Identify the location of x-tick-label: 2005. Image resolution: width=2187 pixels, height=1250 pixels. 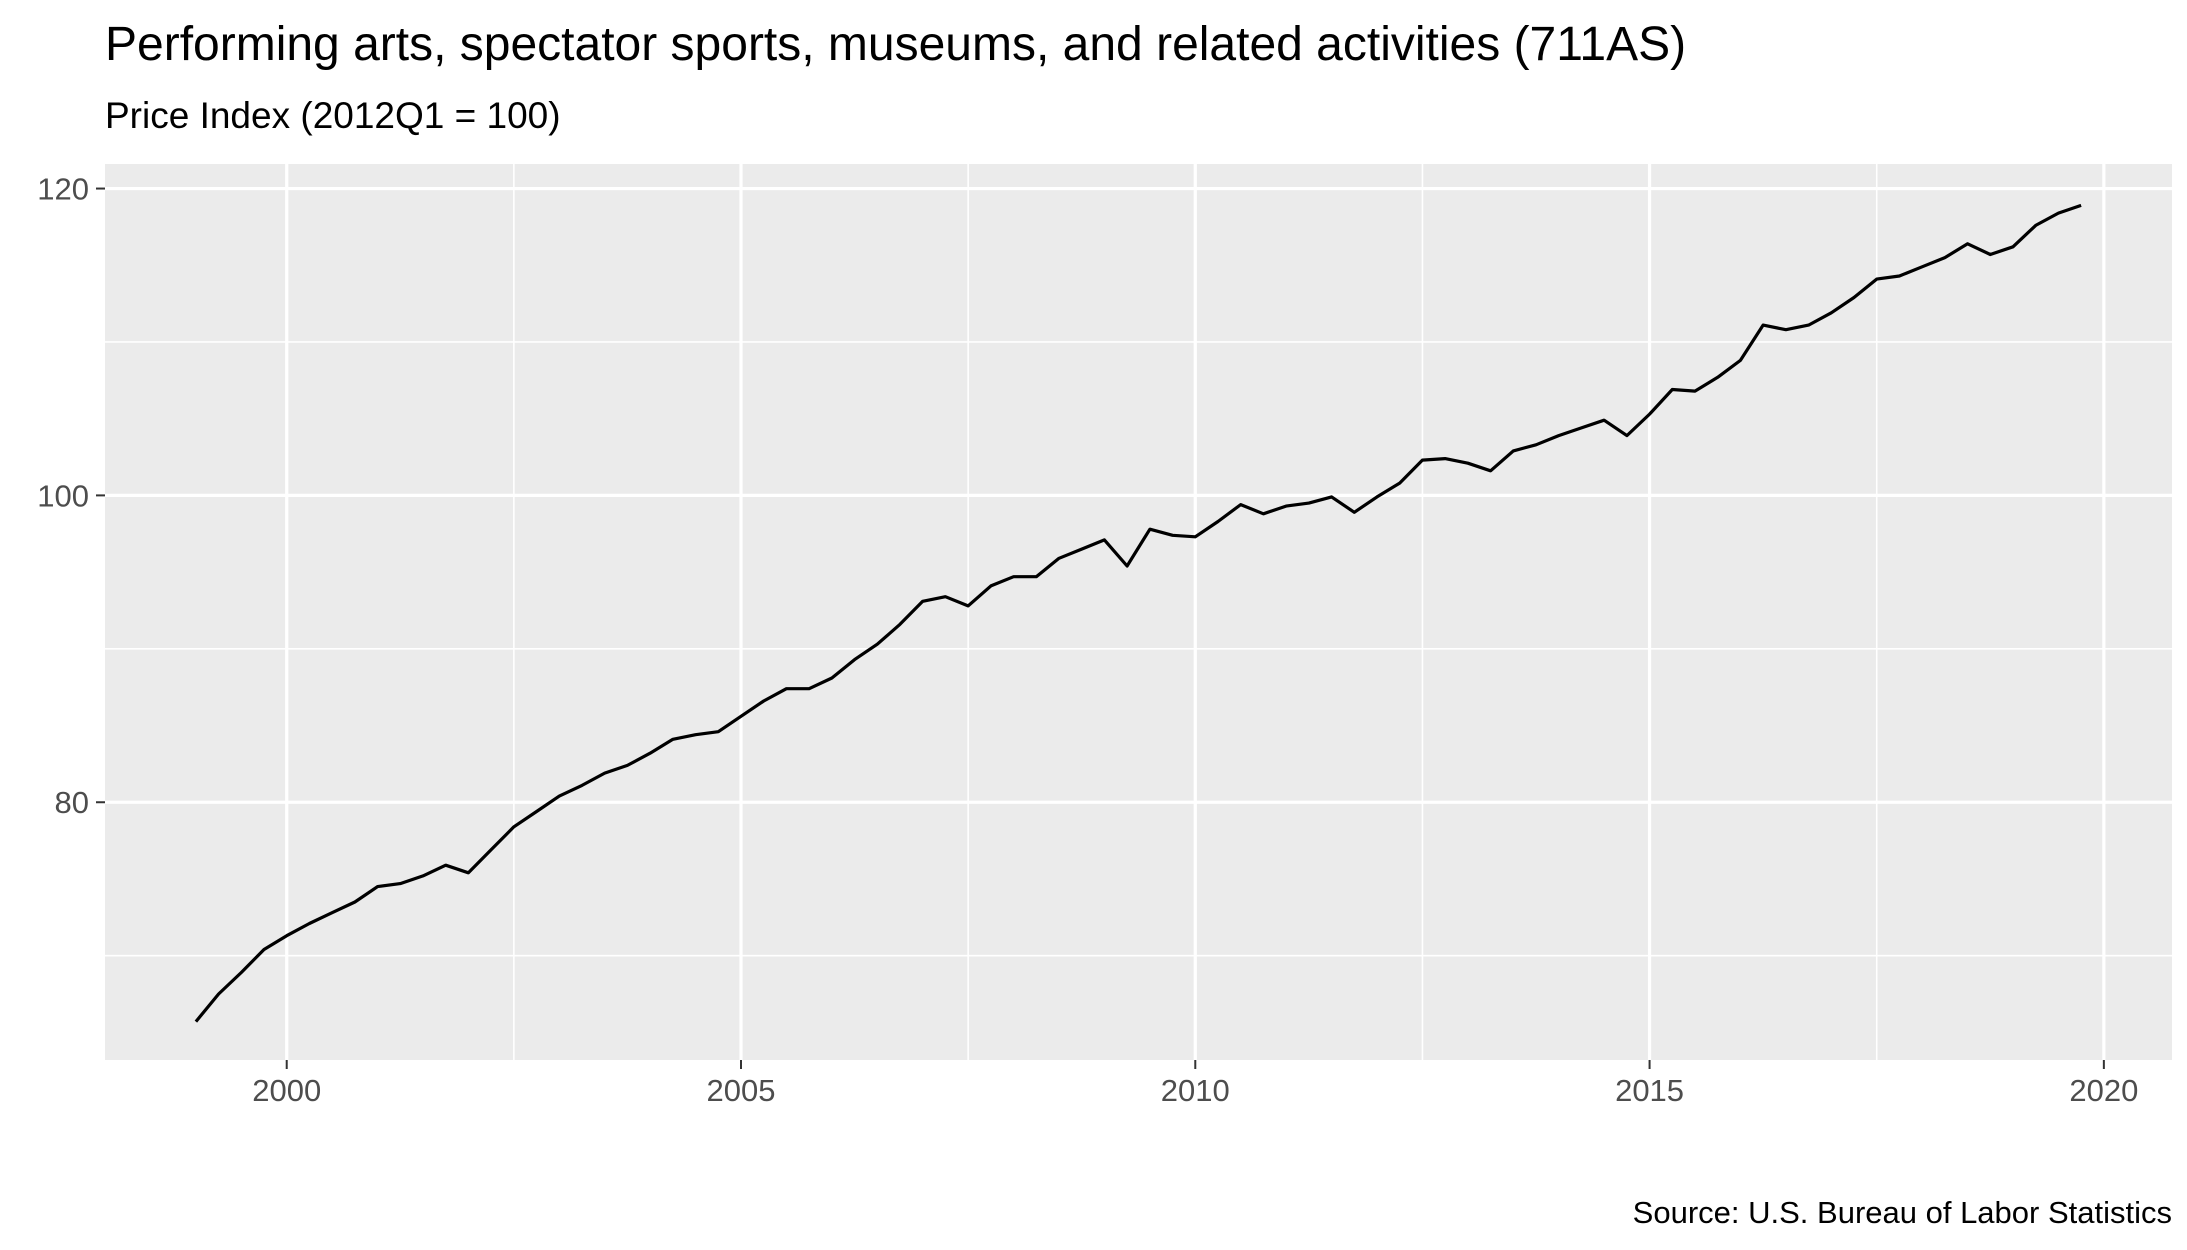
(741, 1090).